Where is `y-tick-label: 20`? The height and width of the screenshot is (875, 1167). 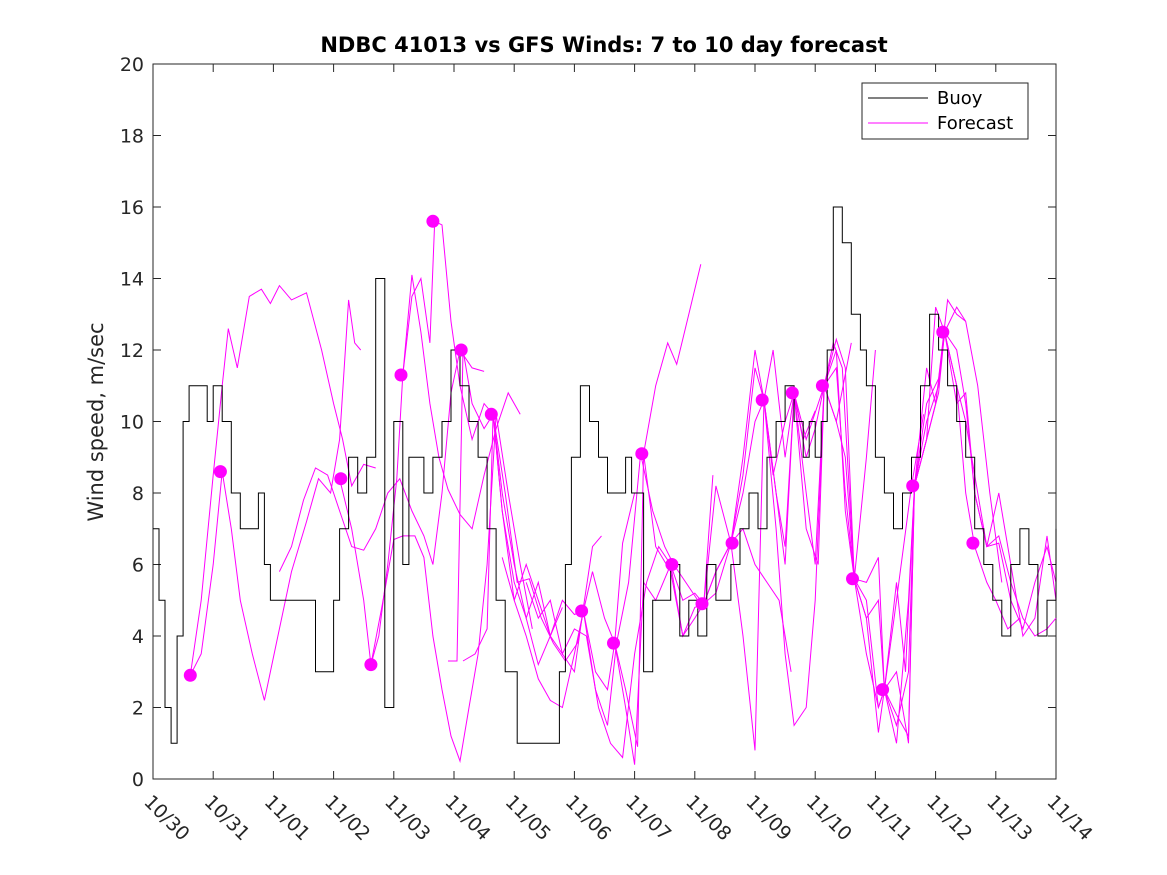 y-tick-label: 20 is located at coordinates (132, 65).